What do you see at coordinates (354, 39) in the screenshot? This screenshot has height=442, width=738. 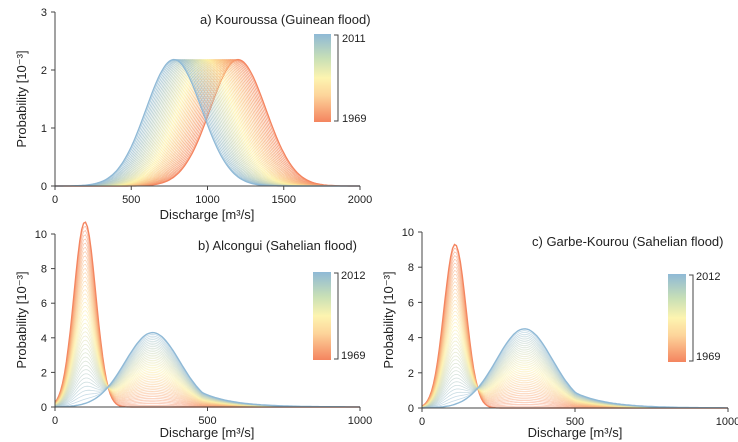 I see `colorbar-max-label: 2011` at bounding box center [354, 39].